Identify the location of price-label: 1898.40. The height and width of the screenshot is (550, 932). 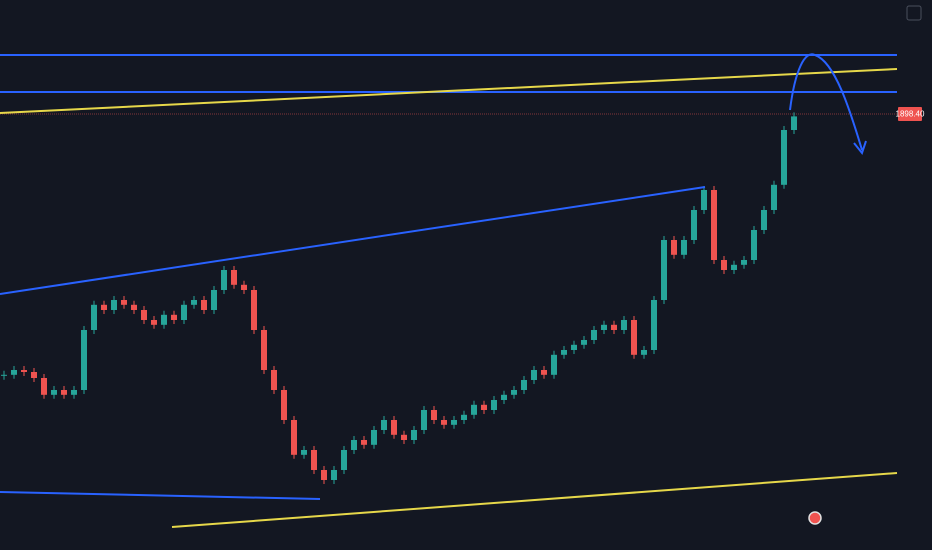
(910, 114).